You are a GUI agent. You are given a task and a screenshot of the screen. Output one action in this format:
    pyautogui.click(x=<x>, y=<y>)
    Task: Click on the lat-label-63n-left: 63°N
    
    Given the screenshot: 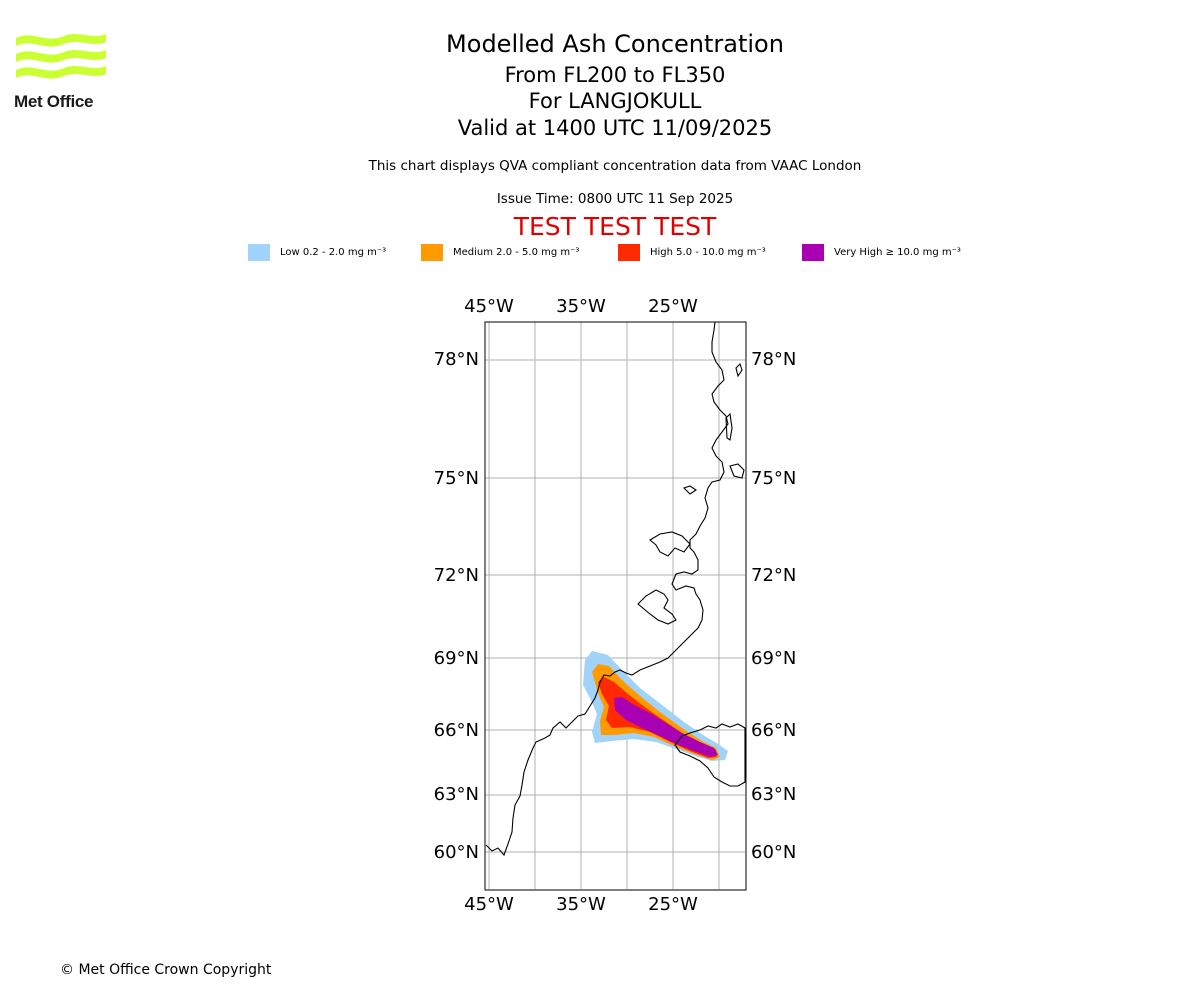 What is the action you would take?
    pyautogui.click(x=456, y=794)
    